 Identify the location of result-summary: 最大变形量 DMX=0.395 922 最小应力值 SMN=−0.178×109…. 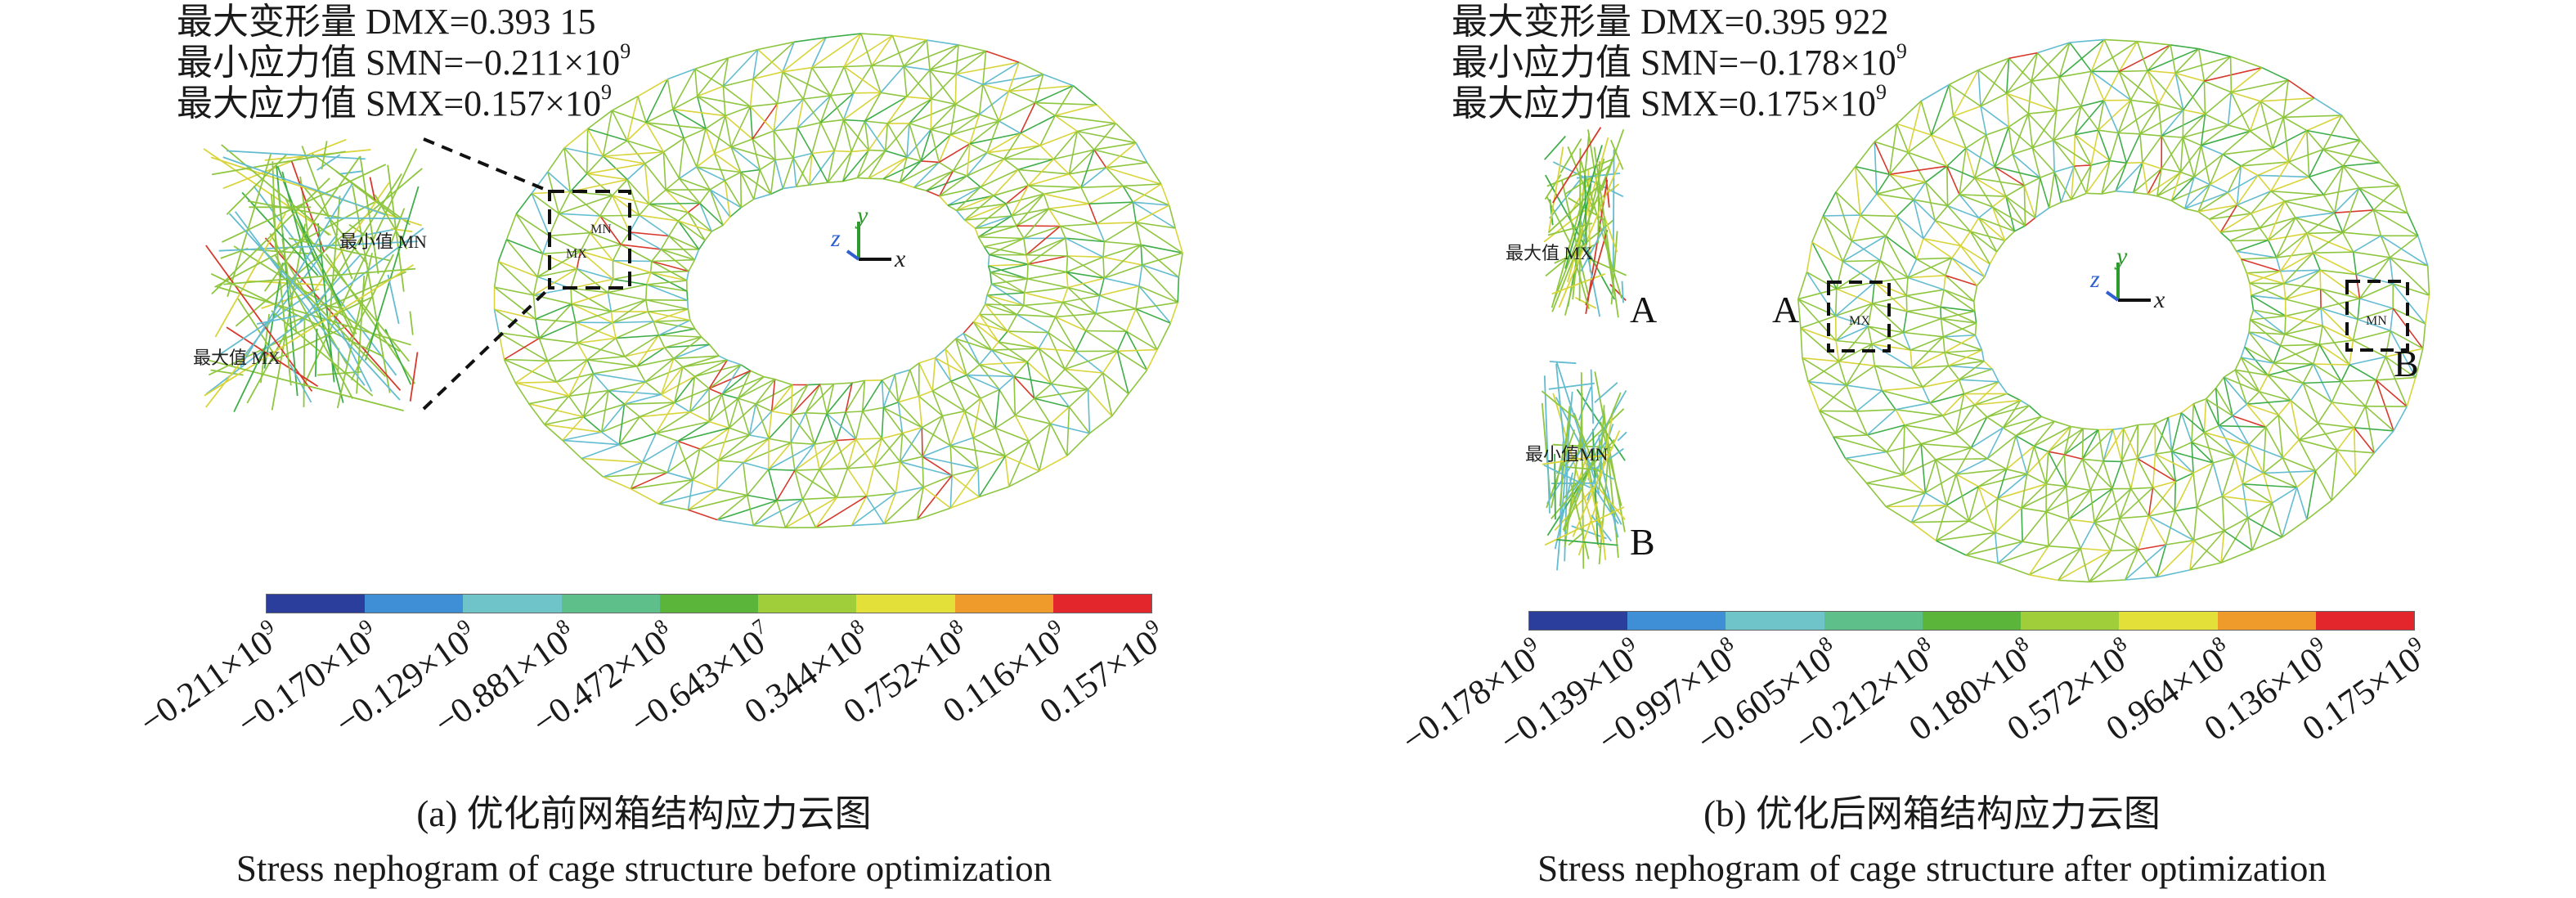
(1679, 63).